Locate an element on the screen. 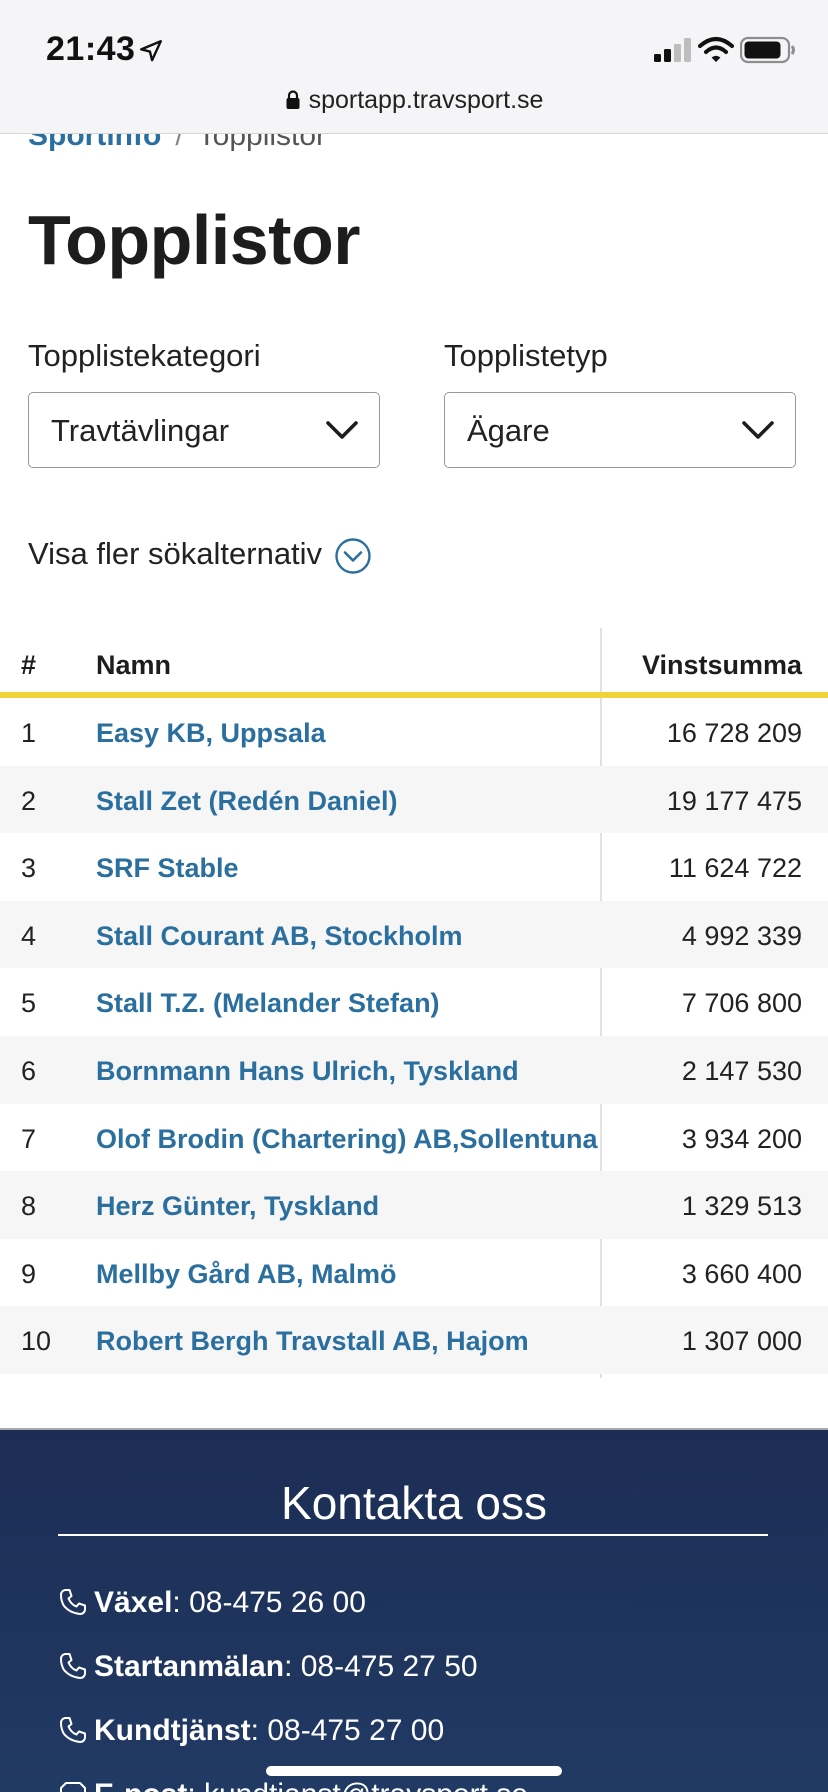 Image resolution: width=828 pixels, height=1792 pixels. table-row: 3 SRF Stable 11 624 722 is located at coordinates (414, 867).